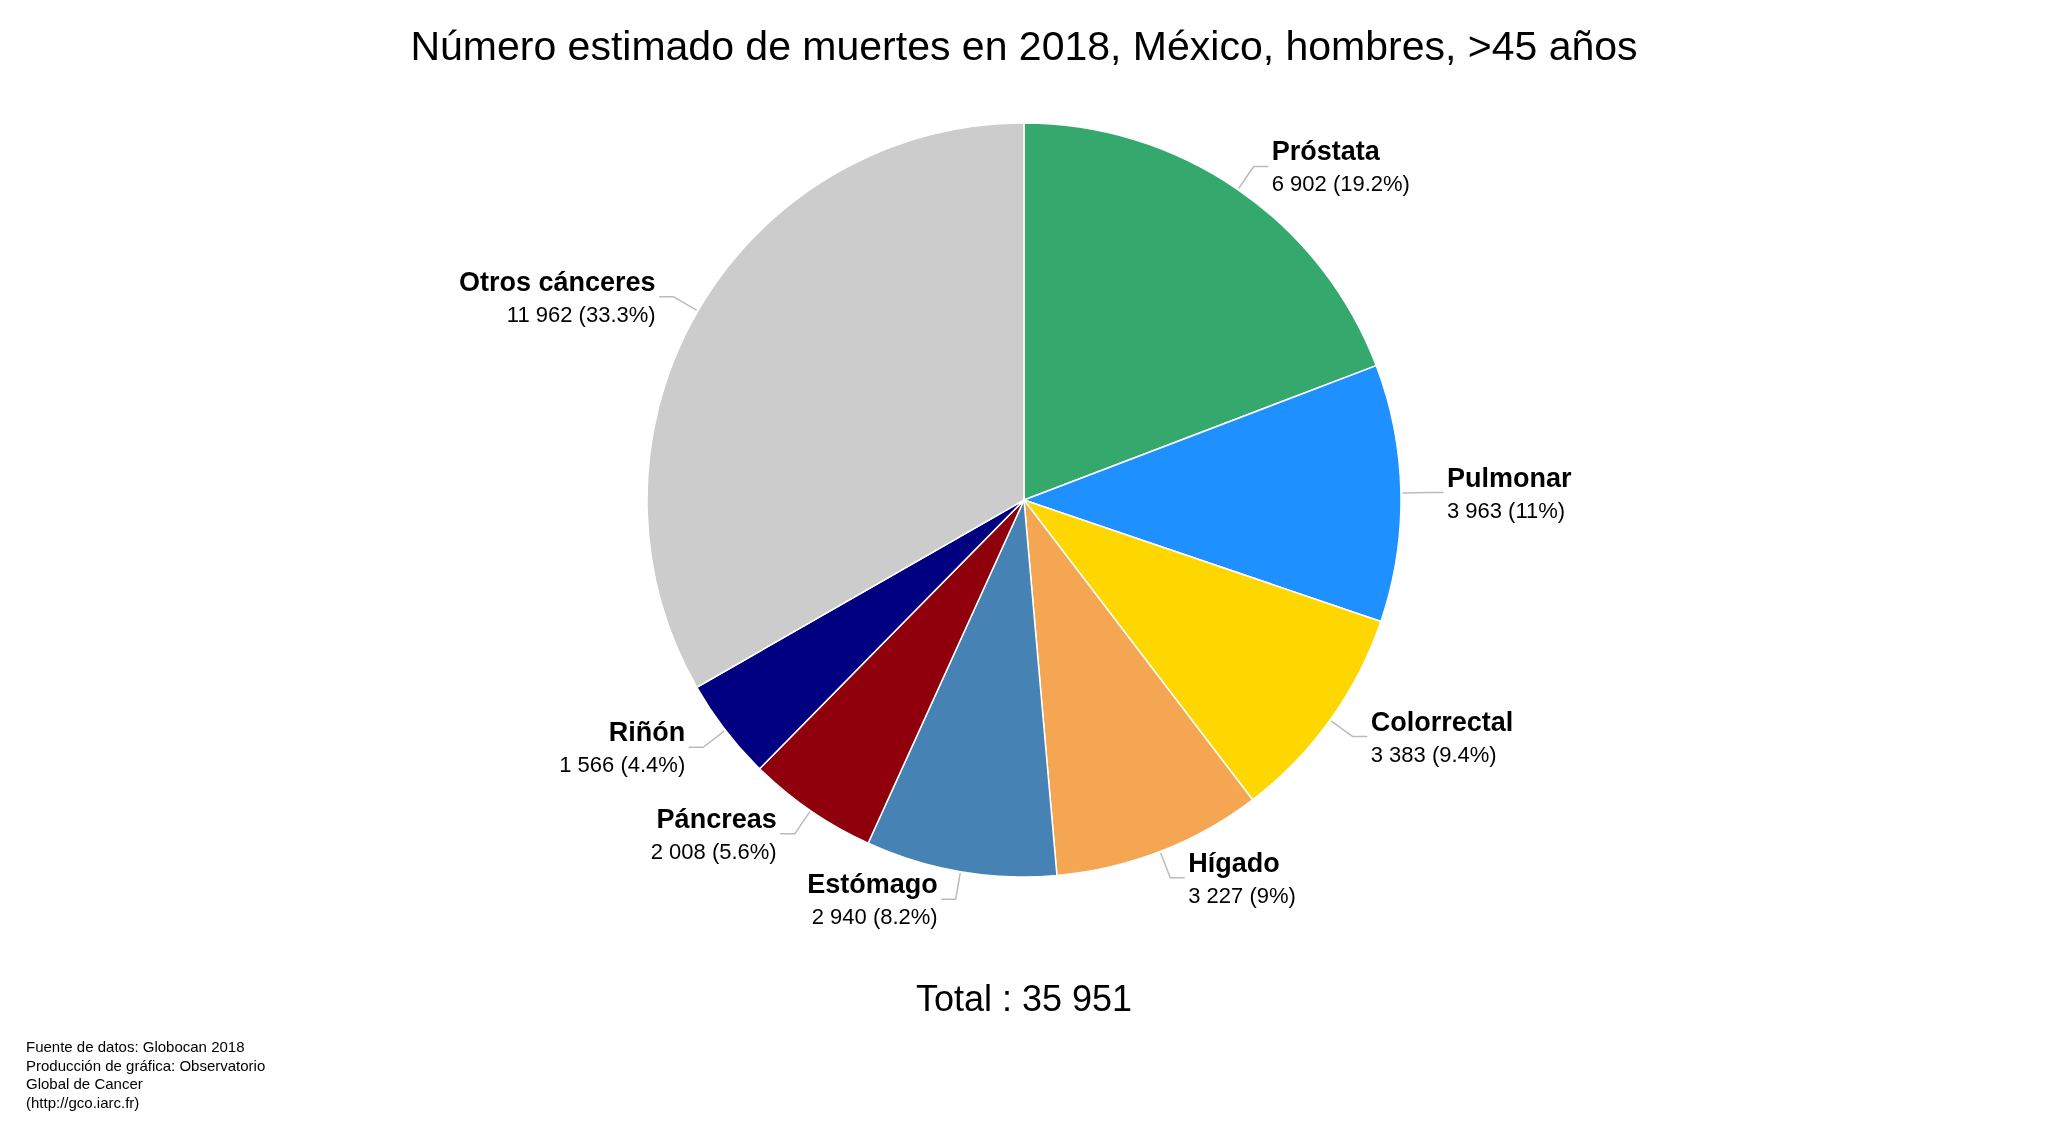 The height and width of the screenshot is (1134, 2048). I want to click on text: Total : 35 951, so click(1024, 998).